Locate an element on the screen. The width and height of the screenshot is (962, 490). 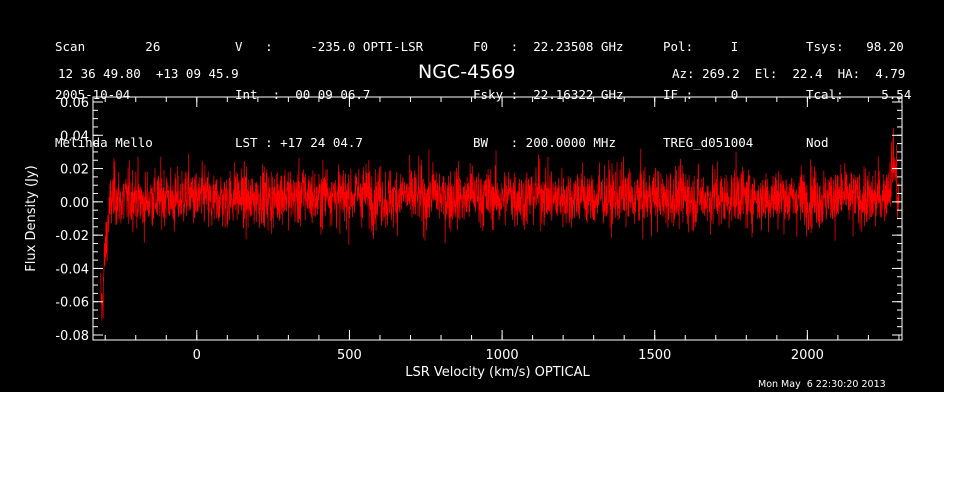
x-tick-label: 1500 is located at coordinates (654, 355).